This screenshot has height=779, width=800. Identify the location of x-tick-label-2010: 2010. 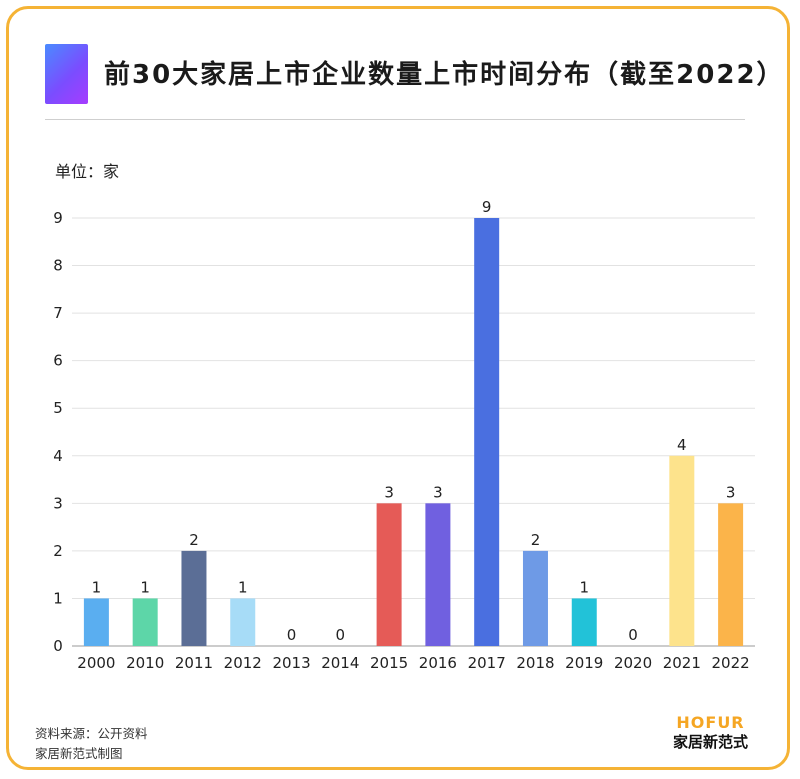
(145, 663).